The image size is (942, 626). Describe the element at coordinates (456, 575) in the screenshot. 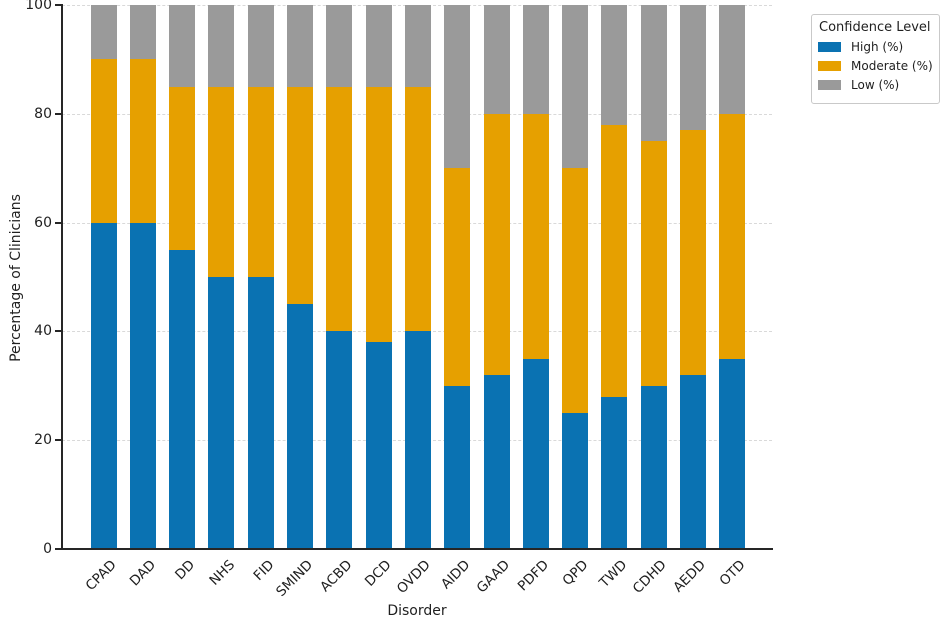

I see `x-tick-label-aidd: AIDD` at that location.